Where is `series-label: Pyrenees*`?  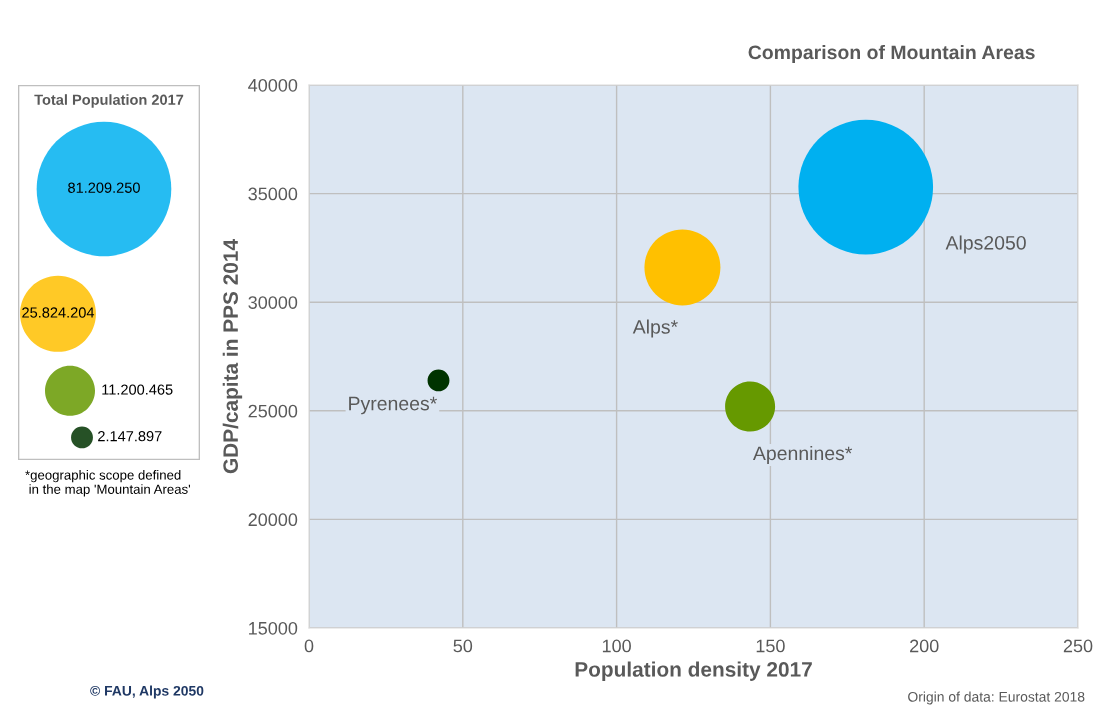 series-label: Pyrenees* is located at coordinates (393, 405).